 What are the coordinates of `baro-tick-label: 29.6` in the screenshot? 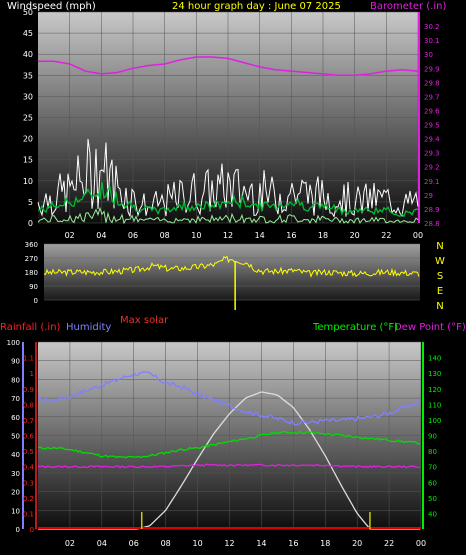 It's located at (432, 111).